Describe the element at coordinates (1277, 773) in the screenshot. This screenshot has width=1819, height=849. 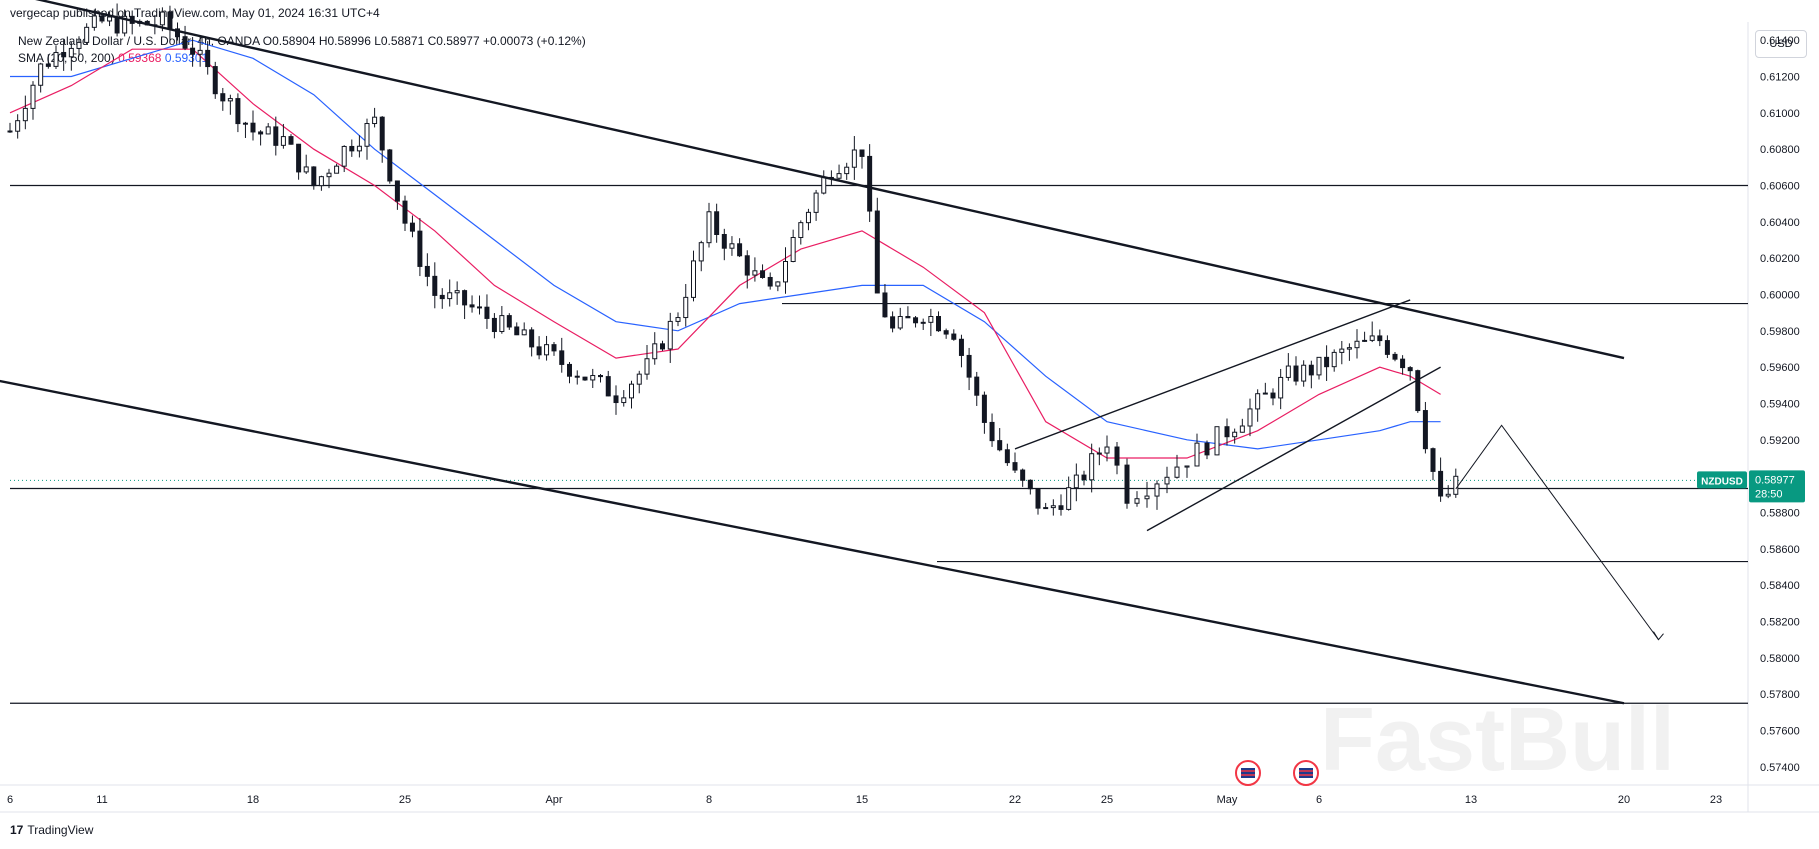
I see `economic-events` at that location.